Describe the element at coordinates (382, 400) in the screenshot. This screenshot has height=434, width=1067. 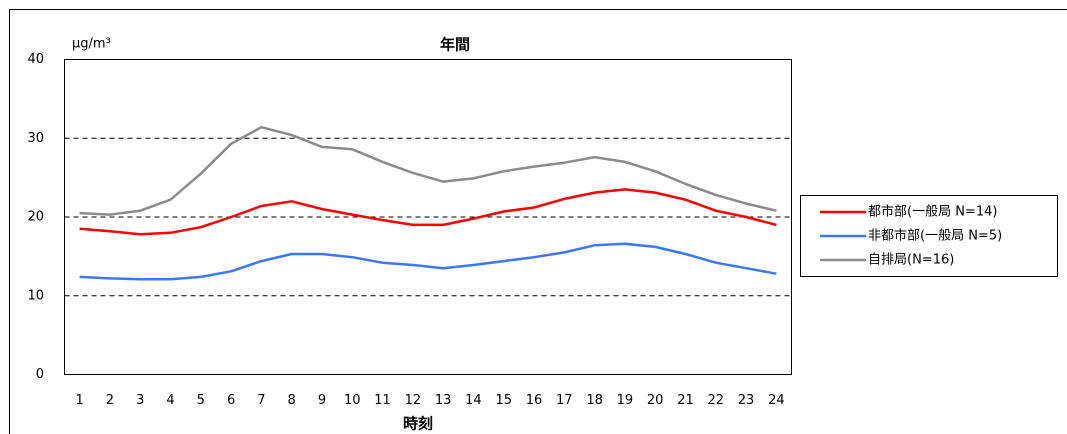
I see `x-tick-label: 11` at that location.